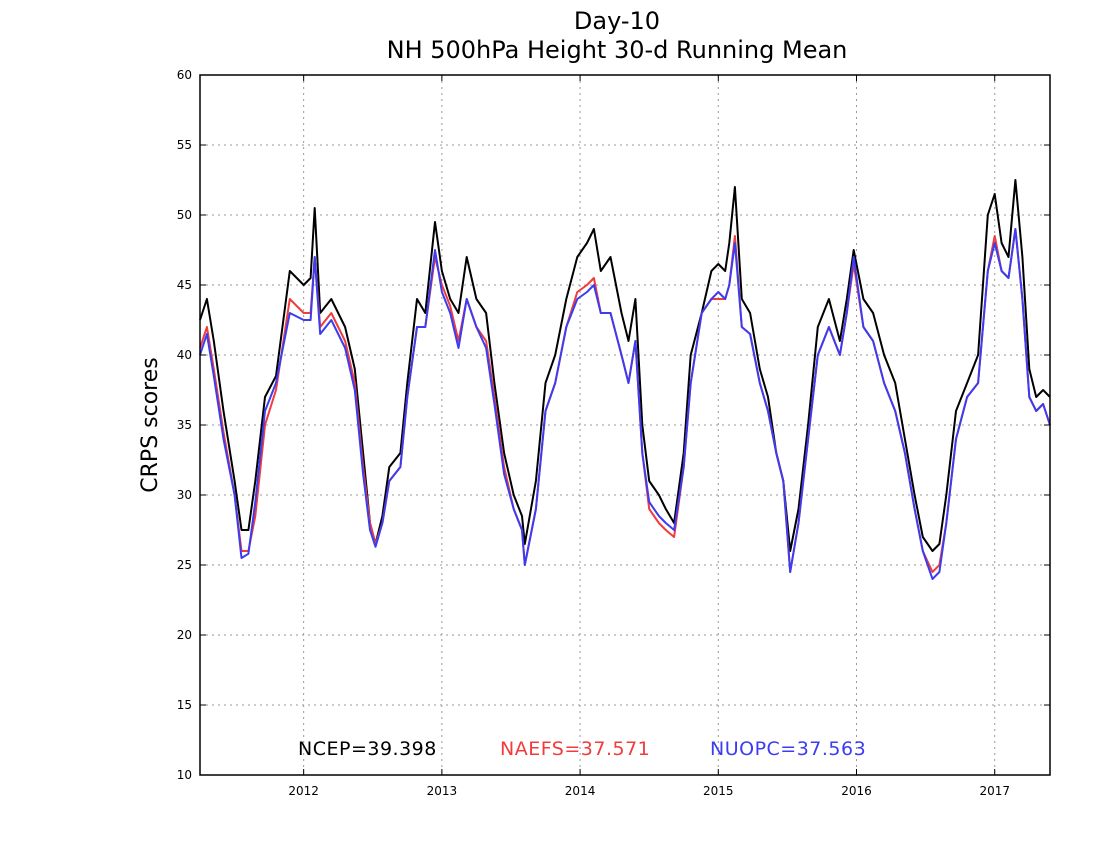  I want to click on y-tick-label: 55, so click(184, 145).